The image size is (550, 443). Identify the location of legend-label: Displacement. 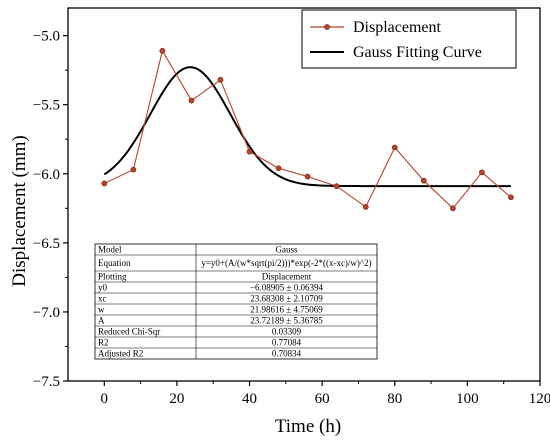
(397, 27).